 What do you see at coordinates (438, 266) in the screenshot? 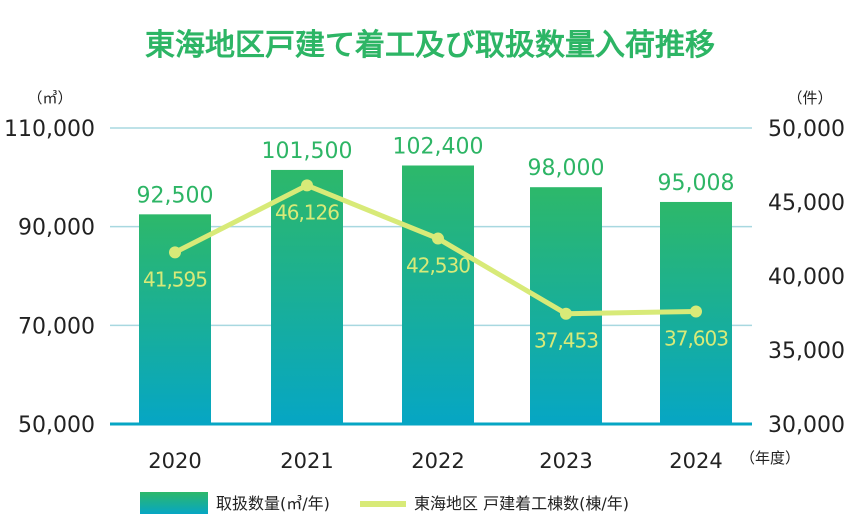
I see `line-label: 42,530` at bounding box center [438, 266].